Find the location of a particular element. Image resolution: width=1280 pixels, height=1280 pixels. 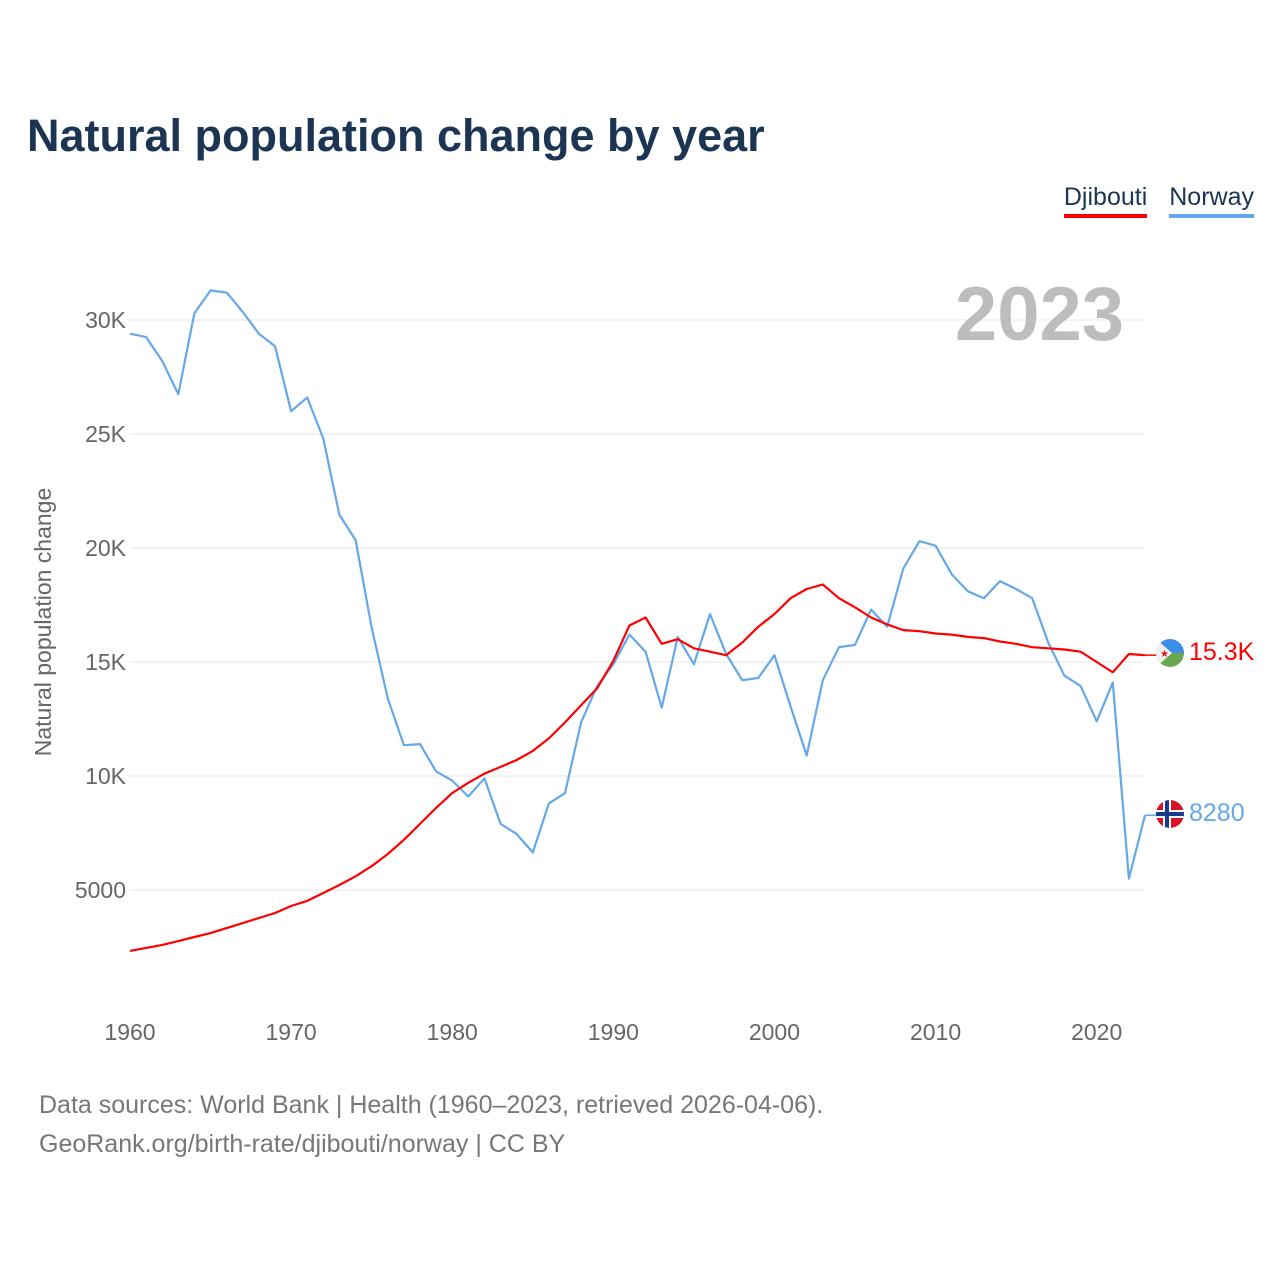

chart-title: Natural population change by year is located at coordinates (396, 135).